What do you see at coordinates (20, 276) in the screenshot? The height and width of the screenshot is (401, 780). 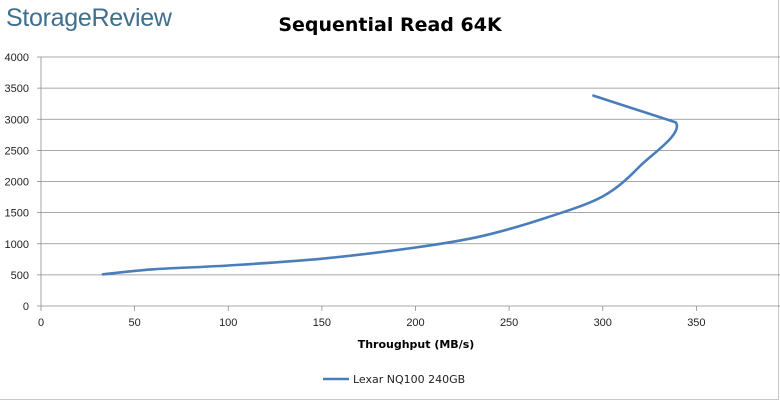 I see `y-tick-label: 500` at bounding box center [20, 276].